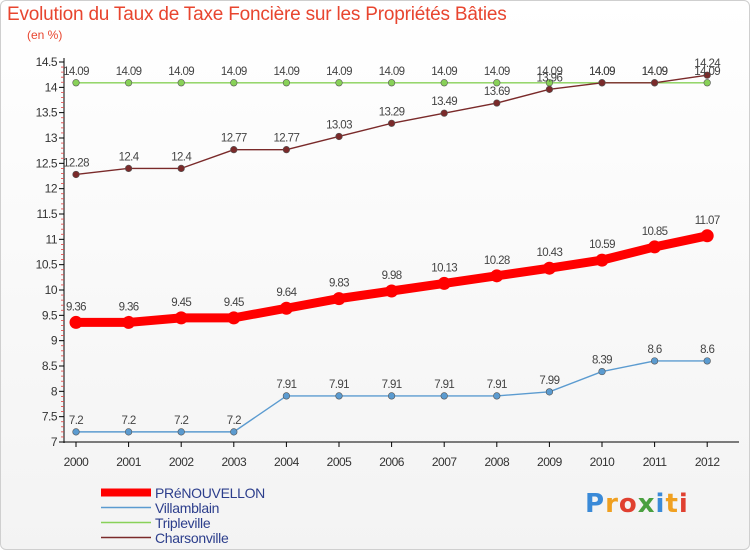 The width and height of the screenshot is (750, 550). Describe the element at coordinates (47, 113) in the screenshot. I see `y-tick-label: 13.5` at that location.